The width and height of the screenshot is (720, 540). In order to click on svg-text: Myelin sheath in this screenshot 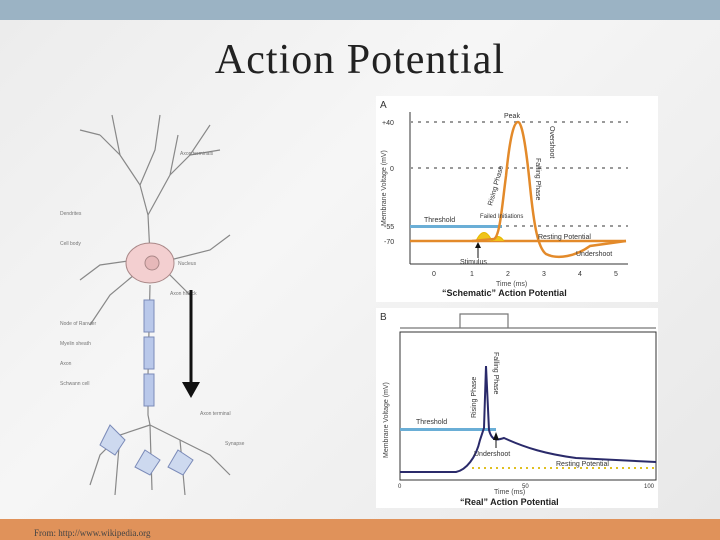, I will do `click(75, 344)`.